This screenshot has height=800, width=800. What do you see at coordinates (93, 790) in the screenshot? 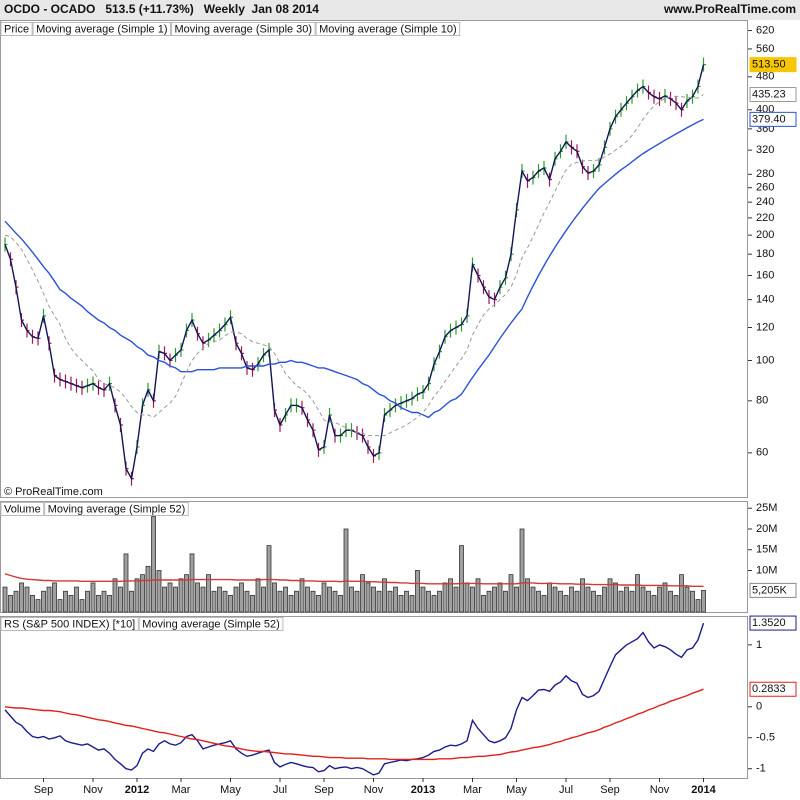
I see `x-tick-label: Nov` at bounding box center [93, 790].